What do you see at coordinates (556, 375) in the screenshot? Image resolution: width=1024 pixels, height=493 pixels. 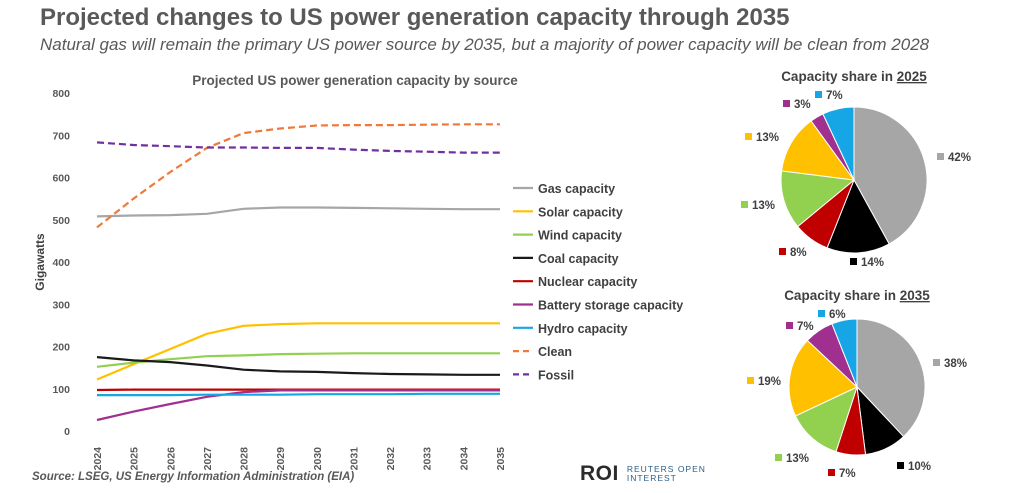 I see `legend-label: Fossil` at bounding box center [556, 375].